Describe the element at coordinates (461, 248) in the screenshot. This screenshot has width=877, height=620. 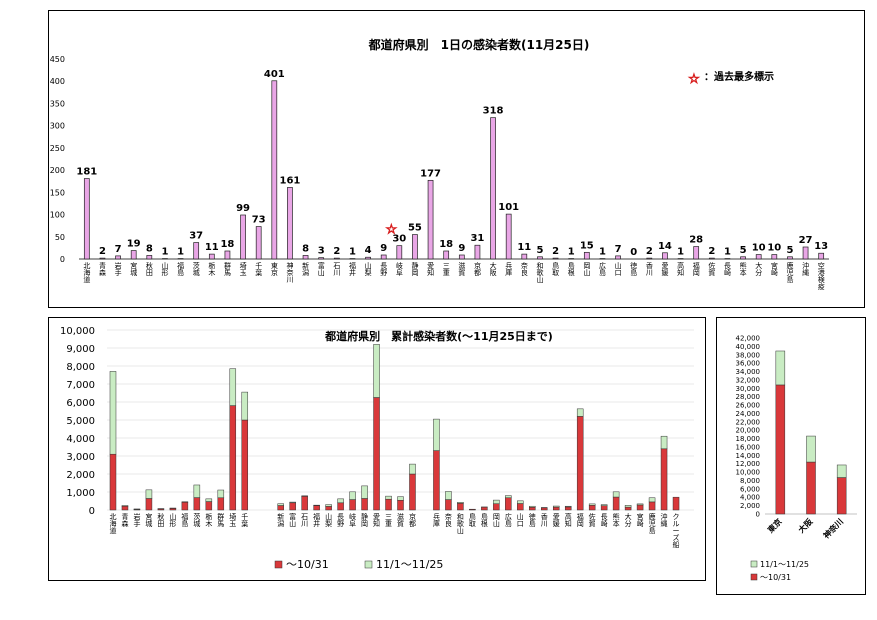
I see `data-label: 9` at that location.